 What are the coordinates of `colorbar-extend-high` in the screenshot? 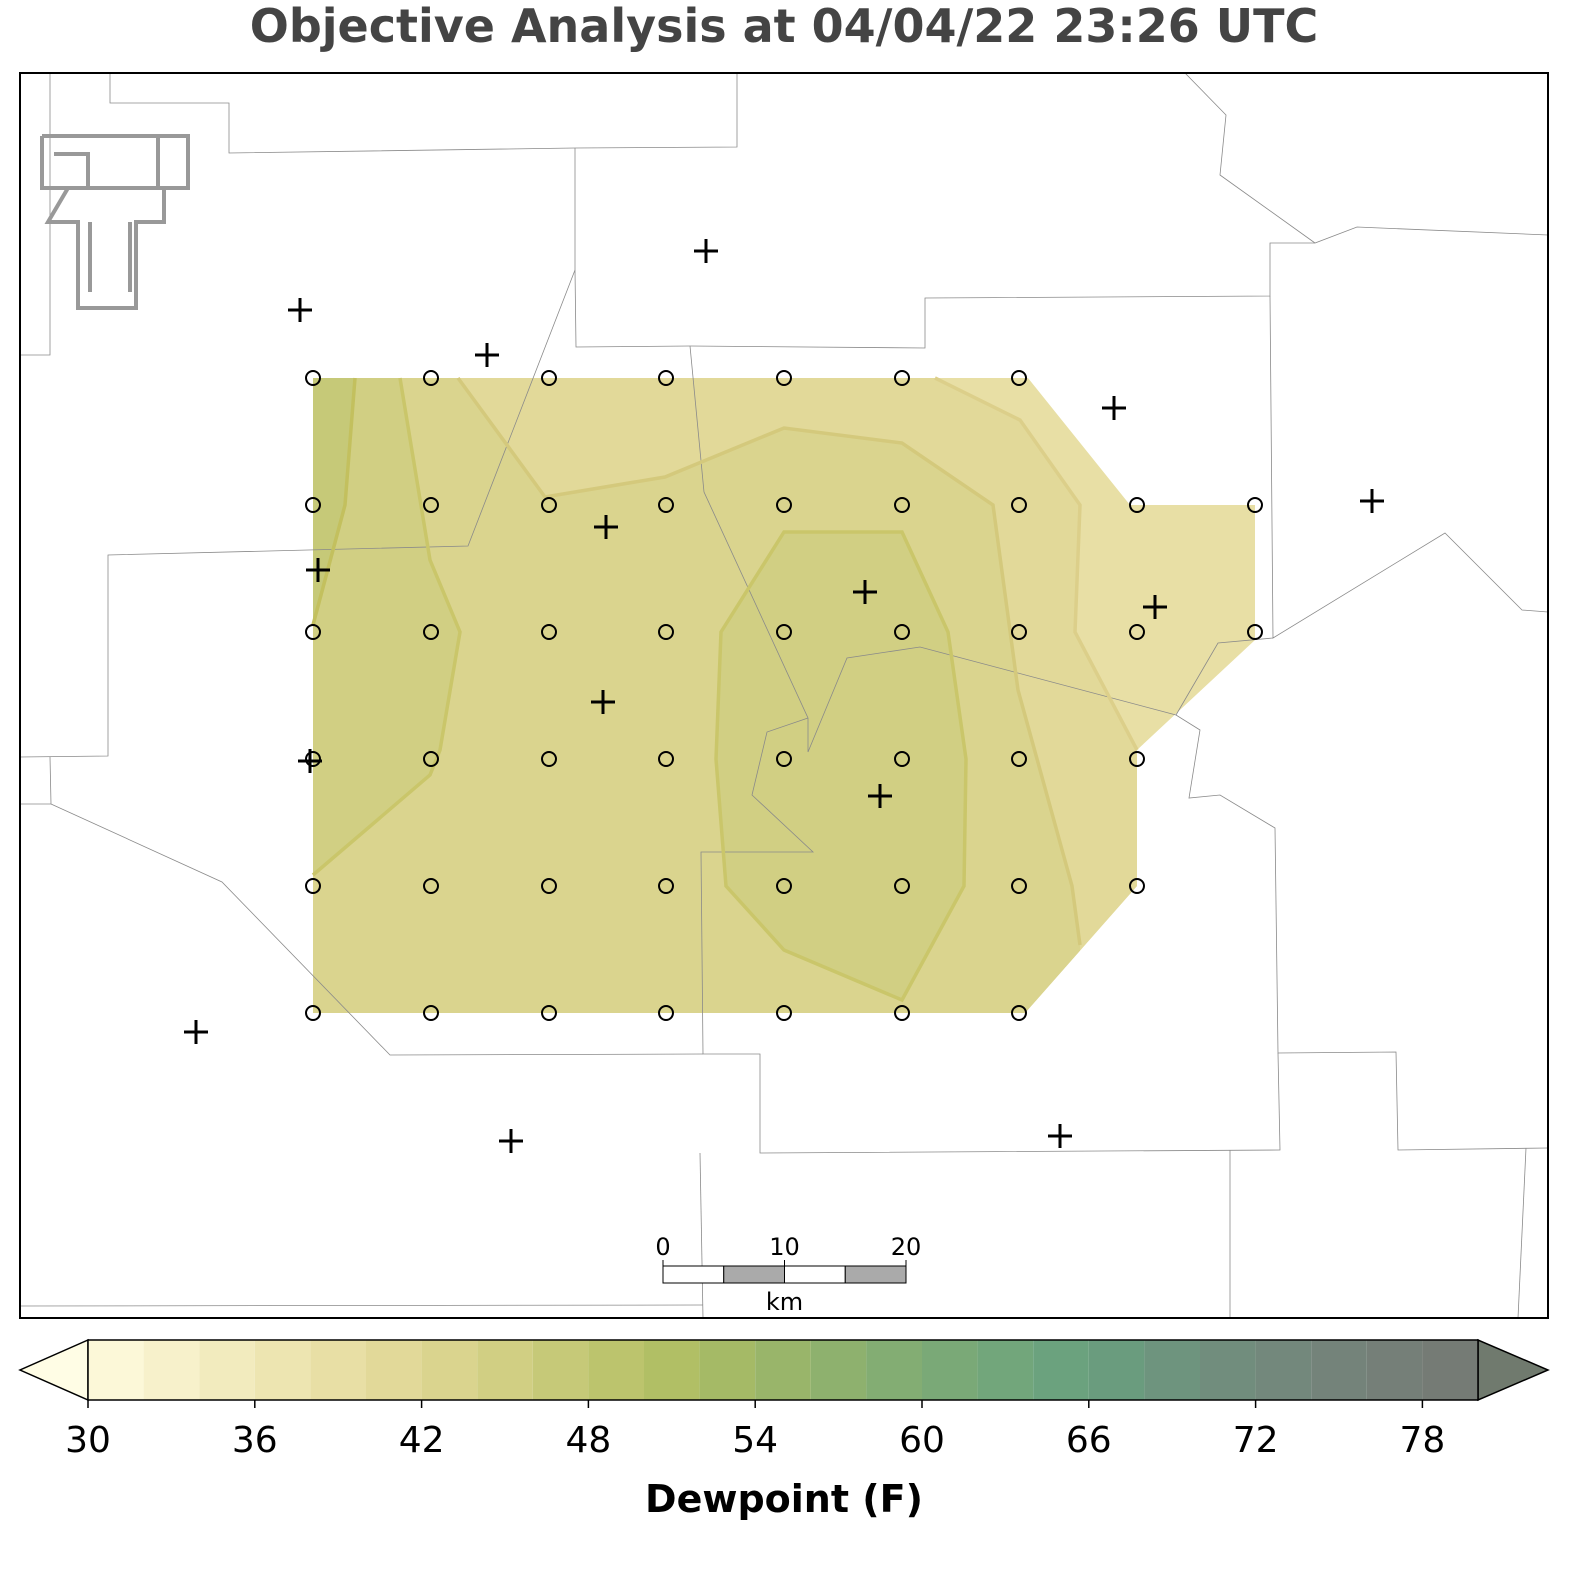 It's located at (1513, 1370).